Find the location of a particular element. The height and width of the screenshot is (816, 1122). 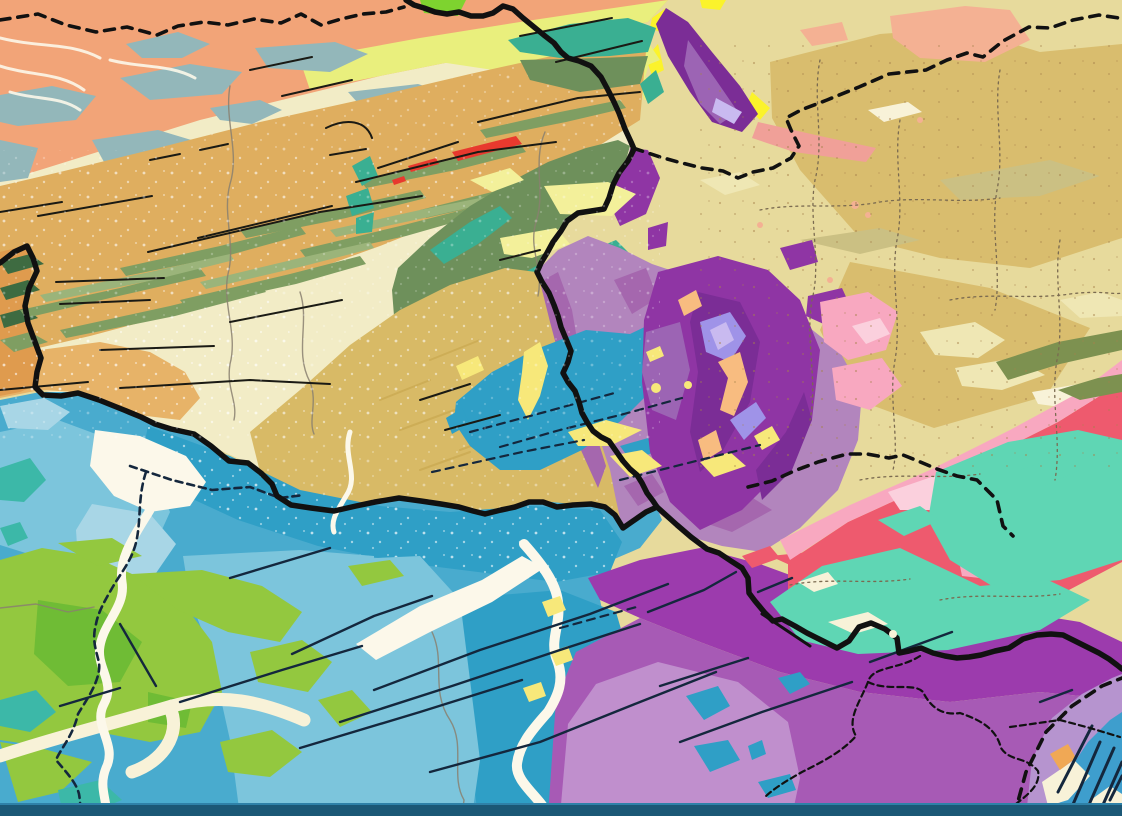

strip-highlight is located at coordinates (561, 804).